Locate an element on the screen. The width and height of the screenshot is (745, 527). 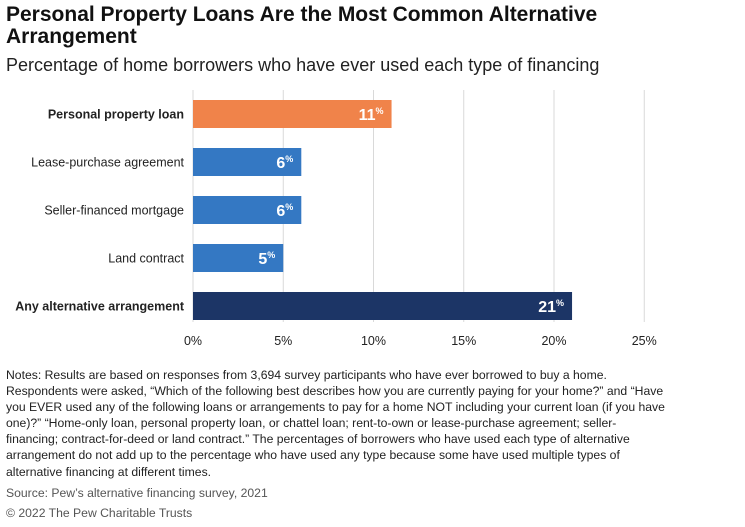
x-tick-label: 15% is located at coordinates (463, 341).